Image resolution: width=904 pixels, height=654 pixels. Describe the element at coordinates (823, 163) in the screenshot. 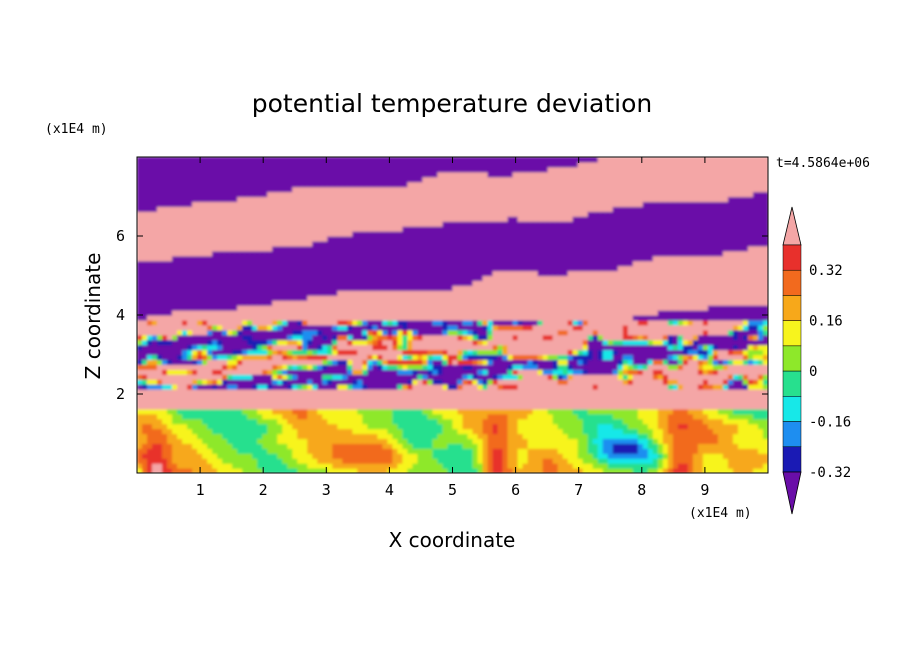

I see `time-label: t=4.5864e+06` at that location.